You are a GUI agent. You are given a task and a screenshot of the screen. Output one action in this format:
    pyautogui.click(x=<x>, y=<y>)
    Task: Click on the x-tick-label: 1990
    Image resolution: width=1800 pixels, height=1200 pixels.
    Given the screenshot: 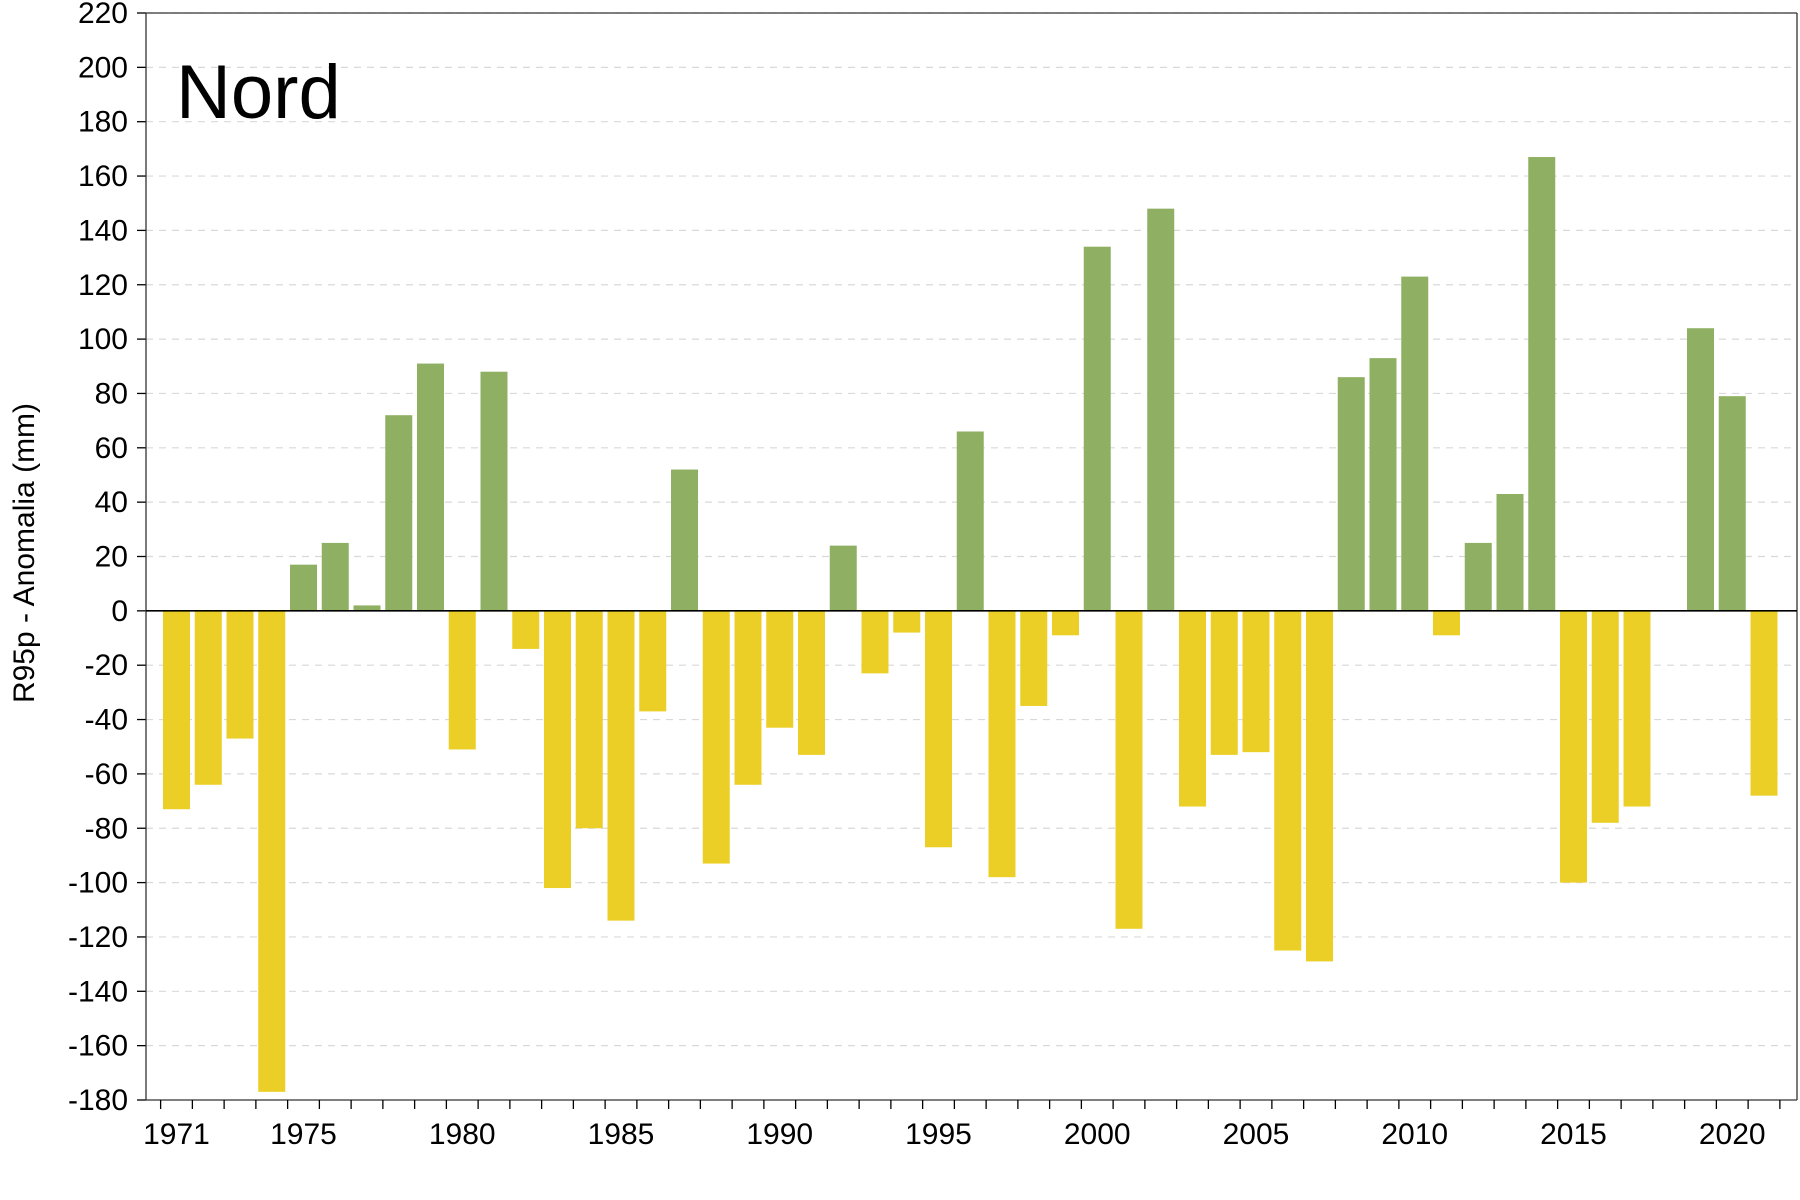 What is the action you would take?
    pyautogui.click(x=779, y=1134)
    